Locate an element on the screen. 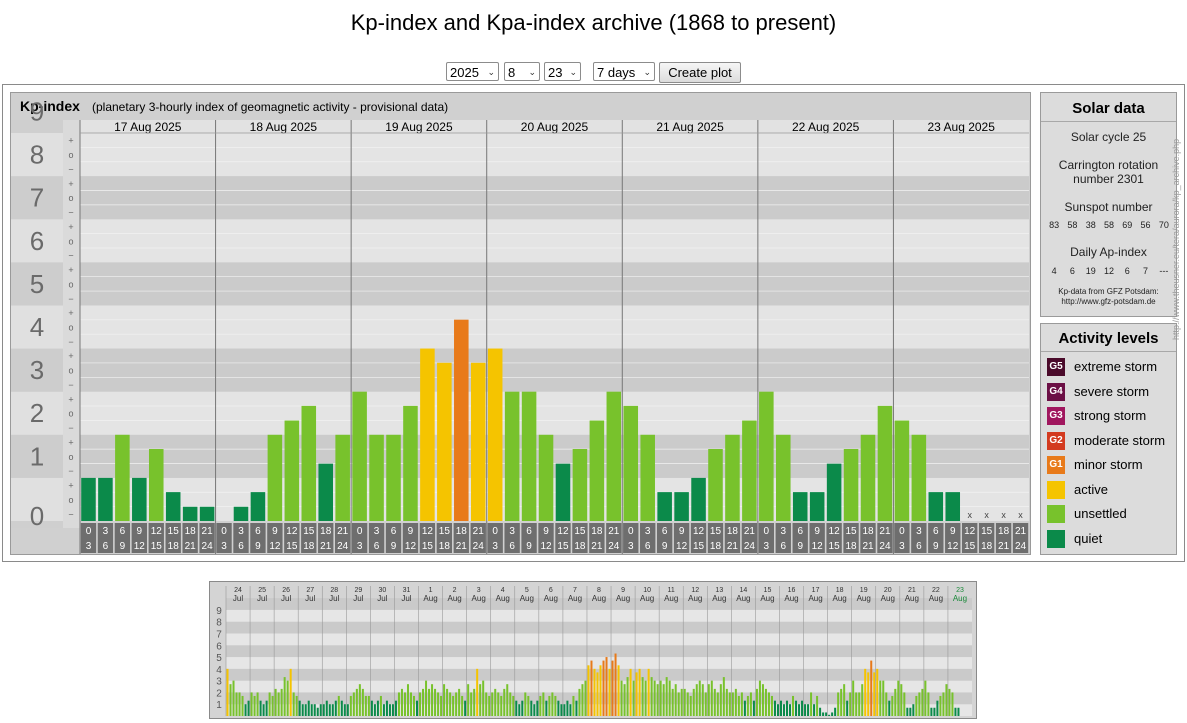 The width and height of the screenshot is (1187, 723). sub-tick-band is located at coordinates (71, 324).